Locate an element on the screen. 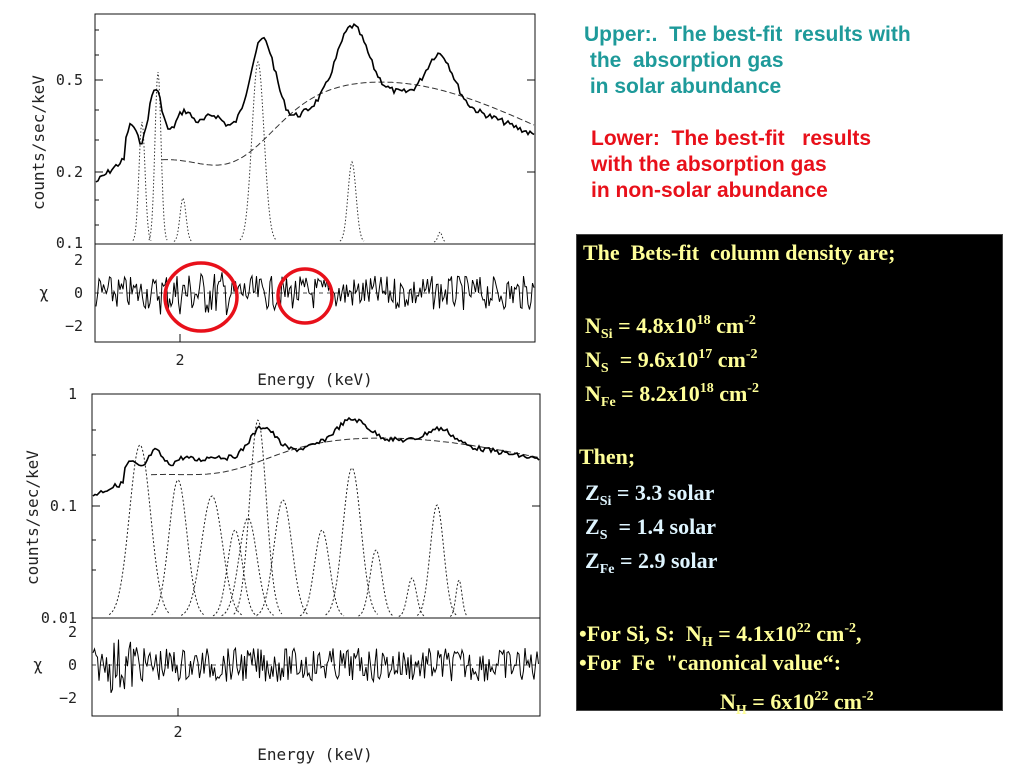 This screenshot has width=1024, height=768. ab-s-element: S is located at coordinates (603, 535).